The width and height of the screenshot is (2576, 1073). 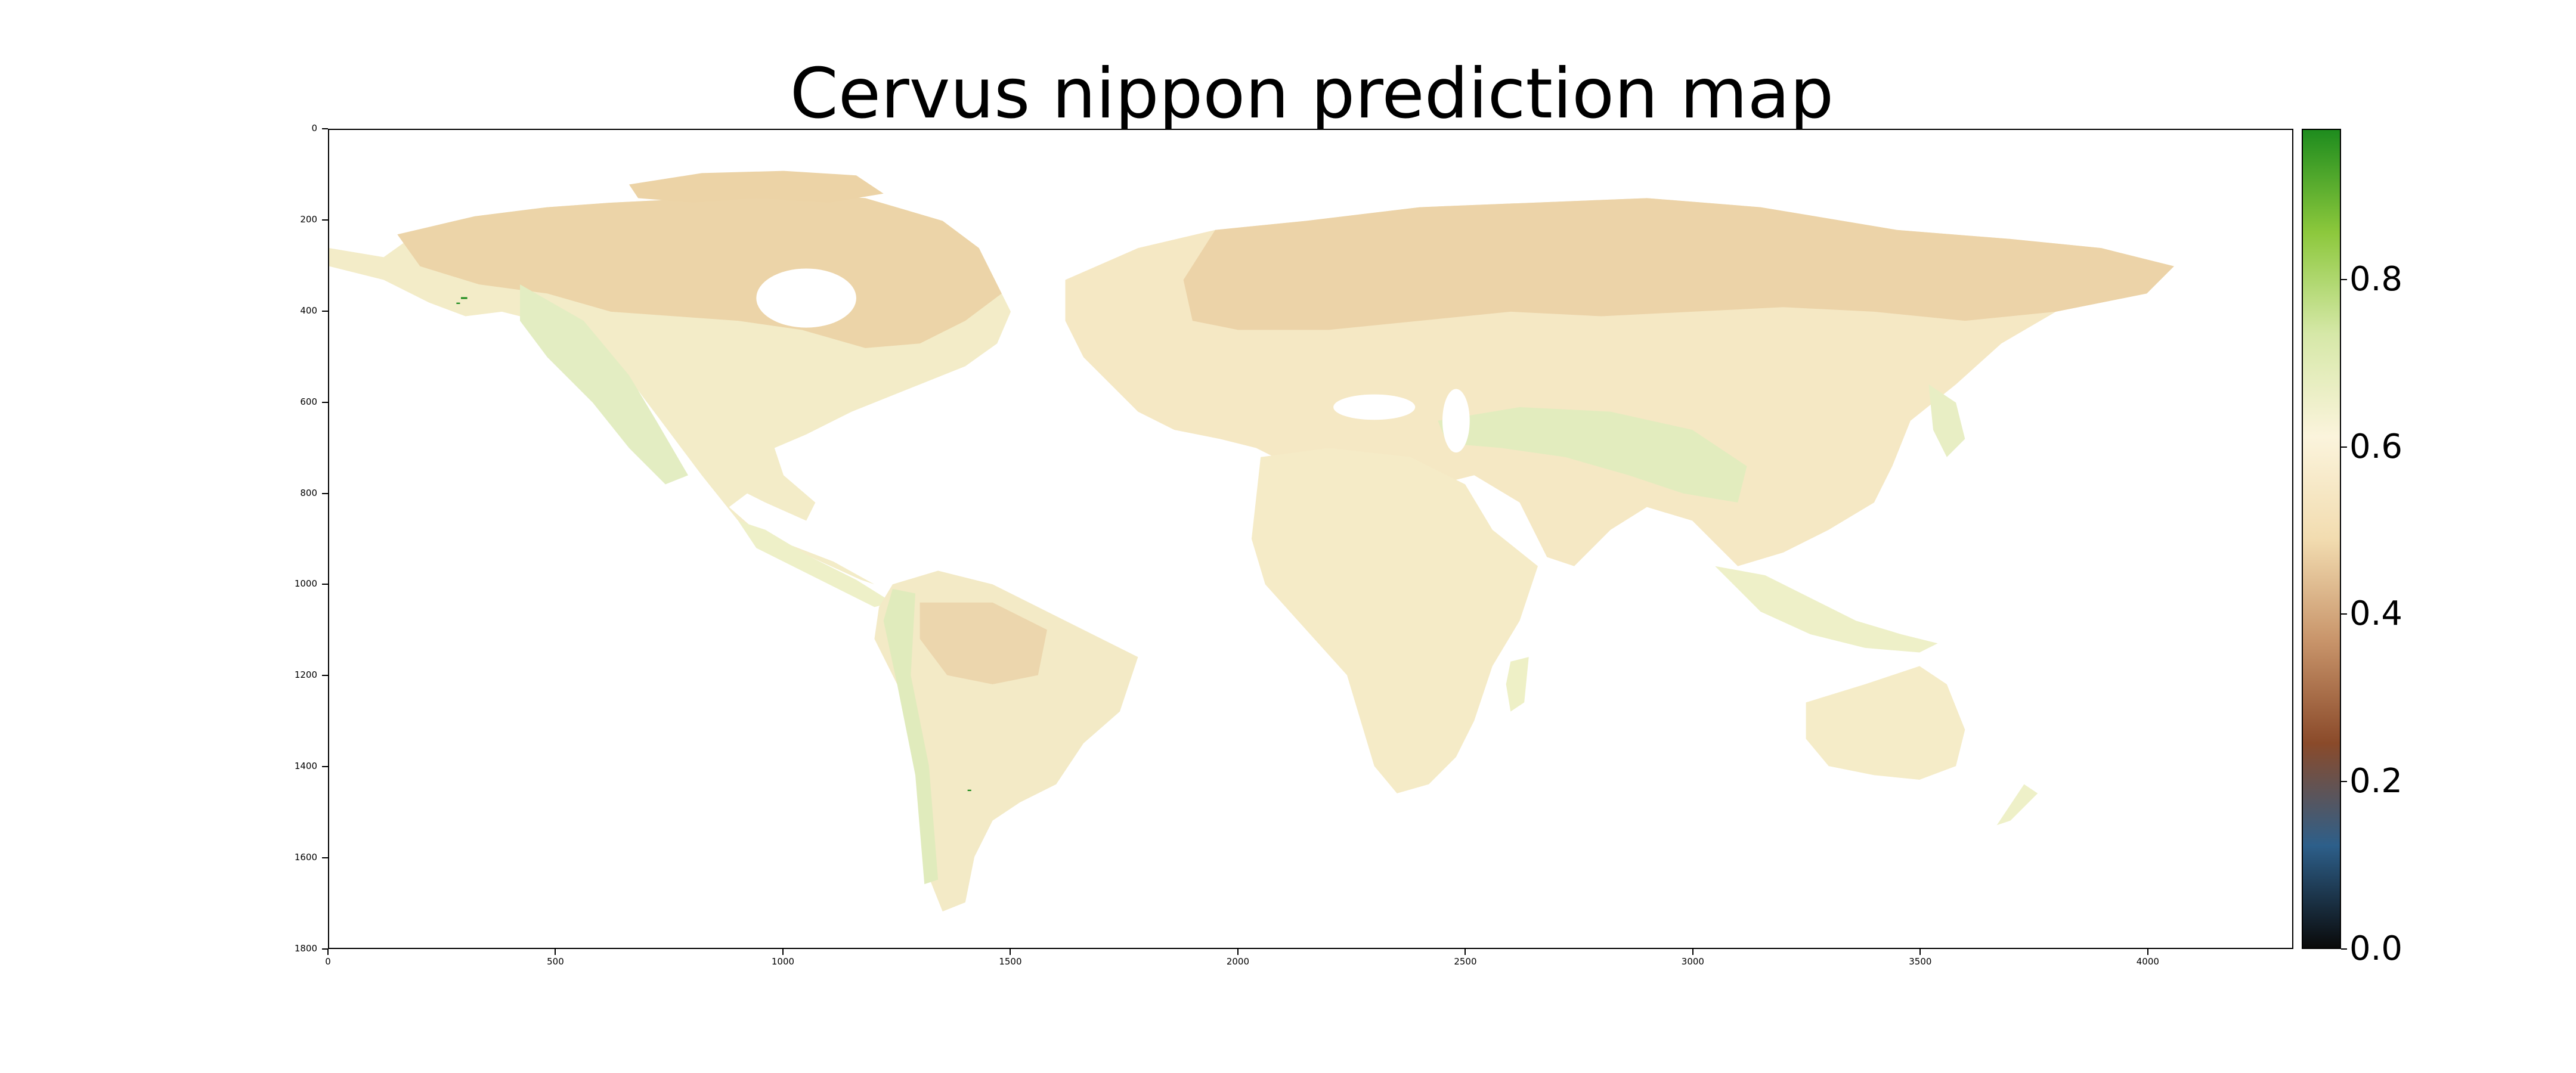 I want to click on colorbar-tick-label: 0.4, so click(x=2376, y=614).